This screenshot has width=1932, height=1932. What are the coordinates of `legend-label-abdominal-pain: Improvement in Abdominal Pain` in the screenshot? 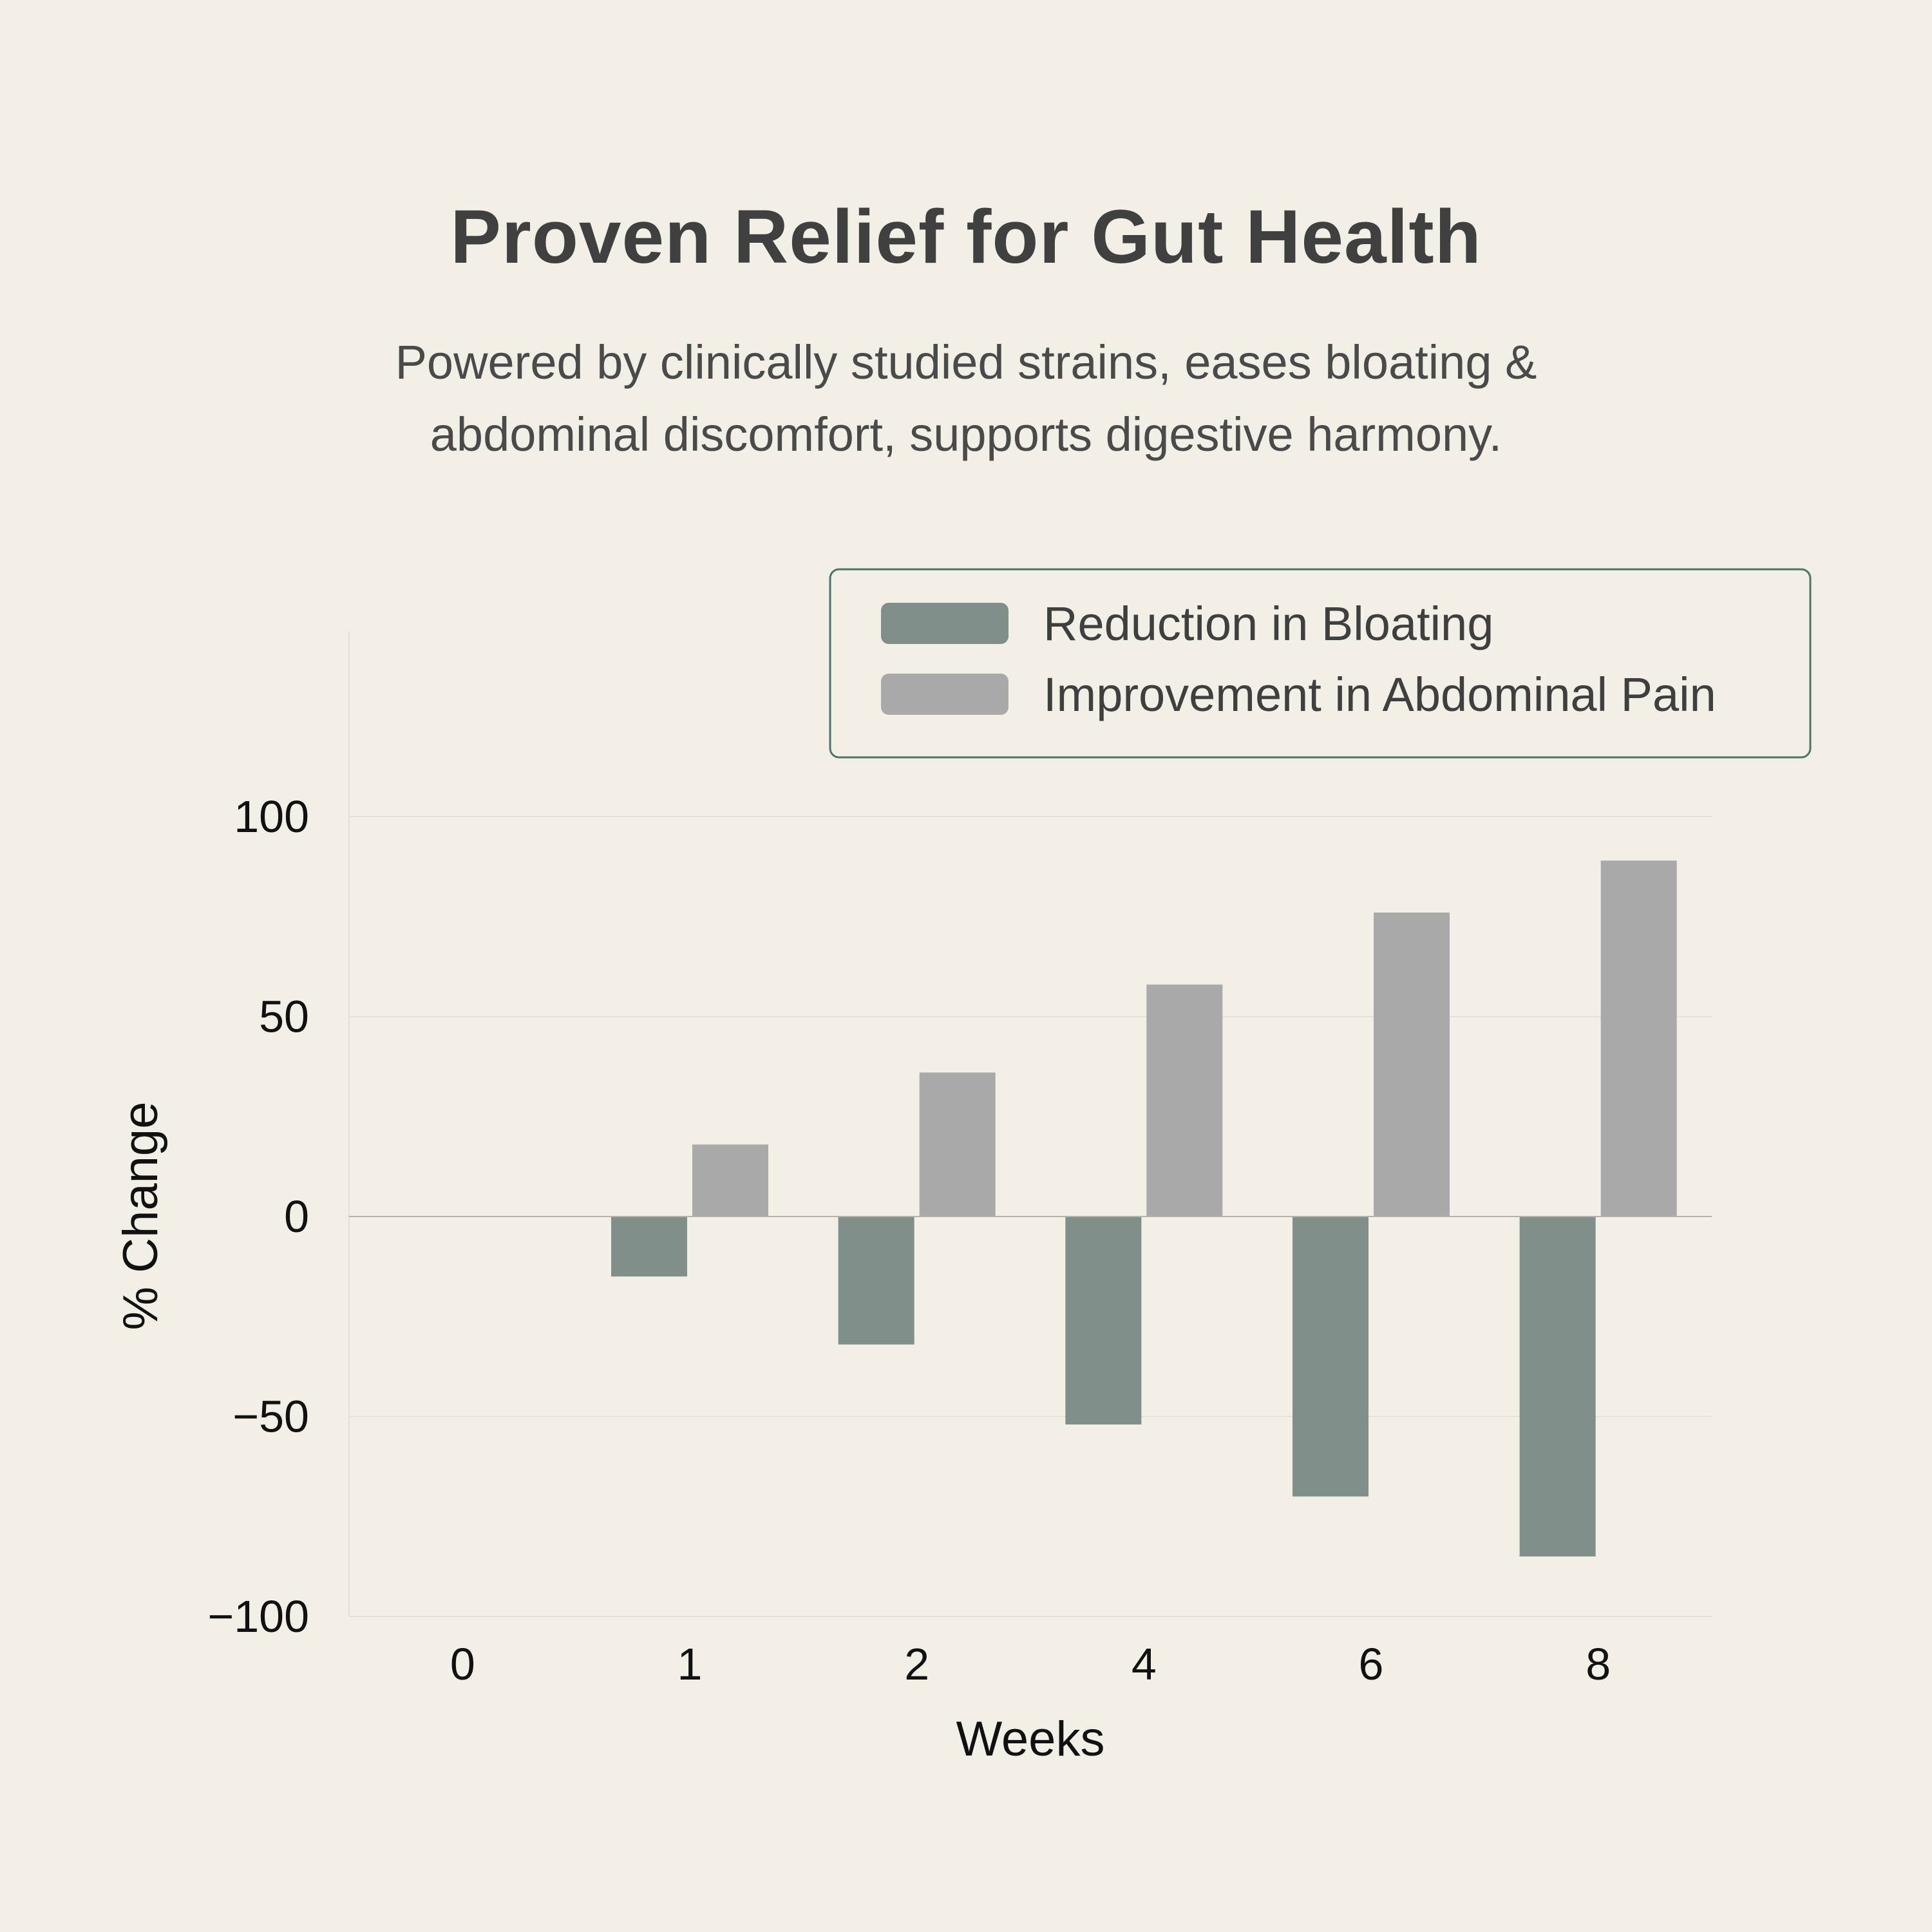 It's located at (1380, 694).